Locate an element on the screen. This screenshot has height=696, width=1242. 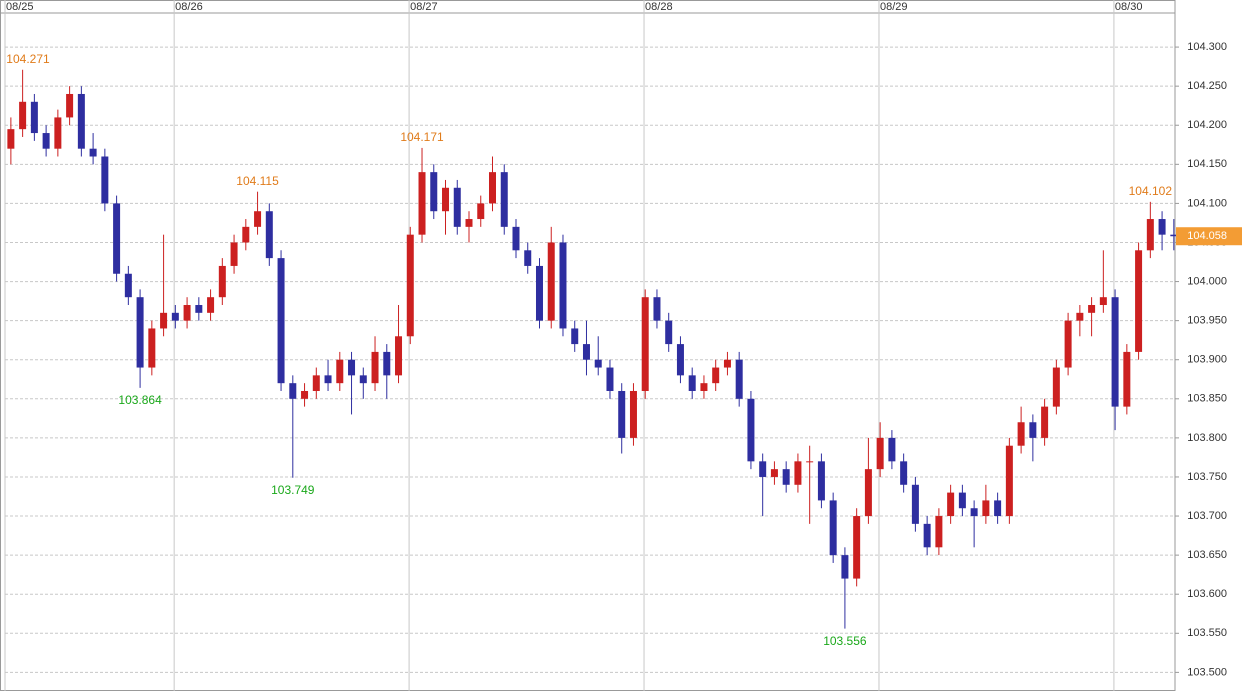
y-tick-label: 103.800 is located at coordinates (1207, 438).